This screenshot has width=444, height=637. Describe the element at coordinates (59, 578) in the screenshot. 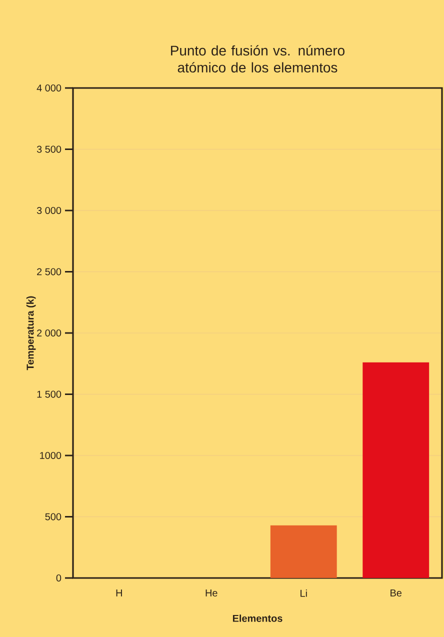

I see `y-tick-label: 0` at that location.